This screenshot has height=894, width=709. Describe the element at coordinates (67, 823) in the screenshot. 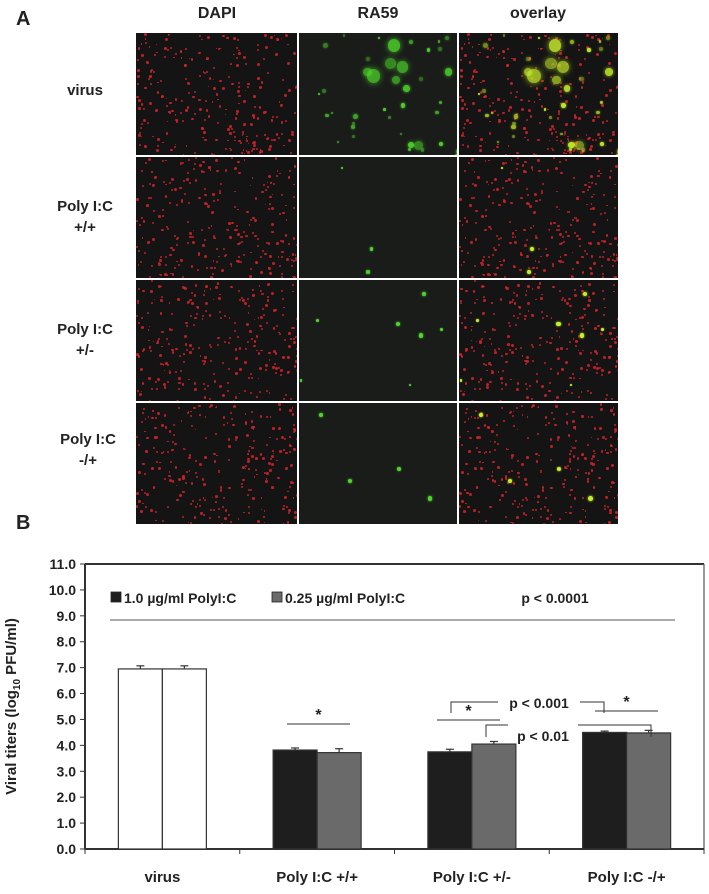

I see `y-tick-label: 1.0` at that location.